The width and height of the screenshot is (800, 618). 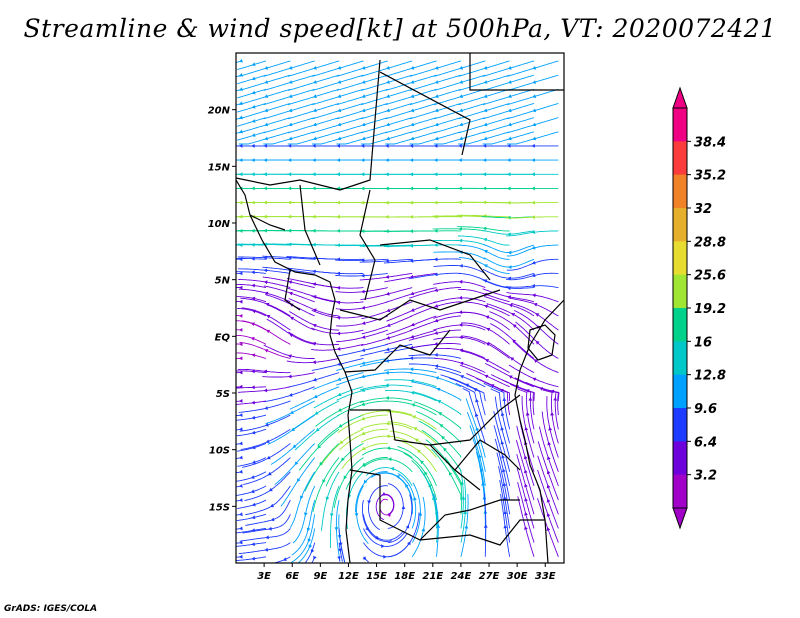 What do you see at coordinates (264, 576) in the screenshot?
I see `x-tick-label: 3E` at bounding box center [264, 576].